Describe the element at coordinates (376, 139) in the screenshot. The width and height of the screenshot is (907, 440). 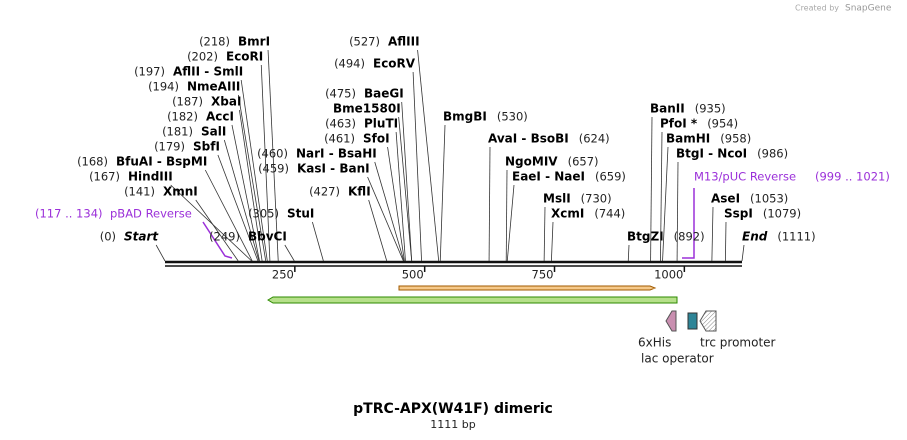
I see `site-name: SfoI` at that location.